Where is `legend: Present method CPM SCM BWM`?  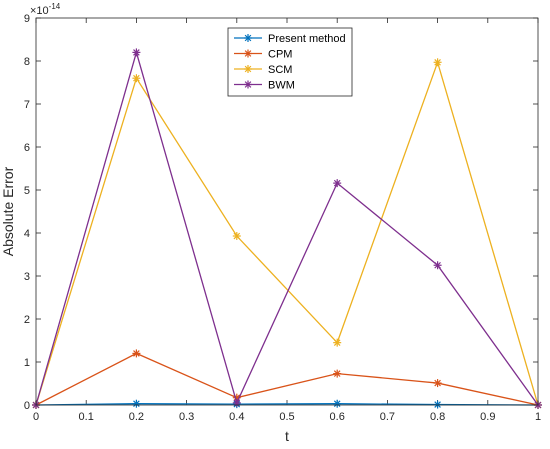
legend: Present method CPM SCM BWM is located at coordinates (290, 62).